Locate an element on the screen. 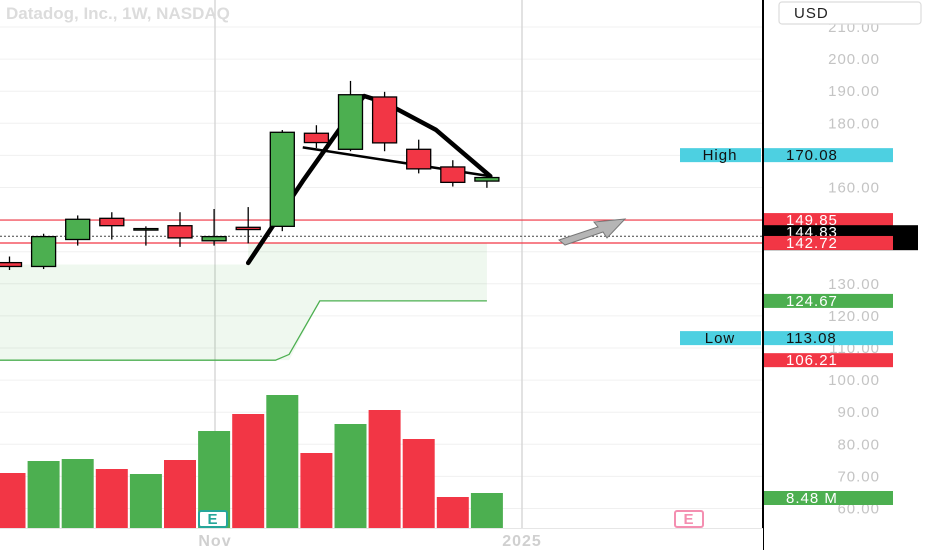 The image size is (932, 550). price-tick-label: 80.00 is located at coordinates (858, 444).